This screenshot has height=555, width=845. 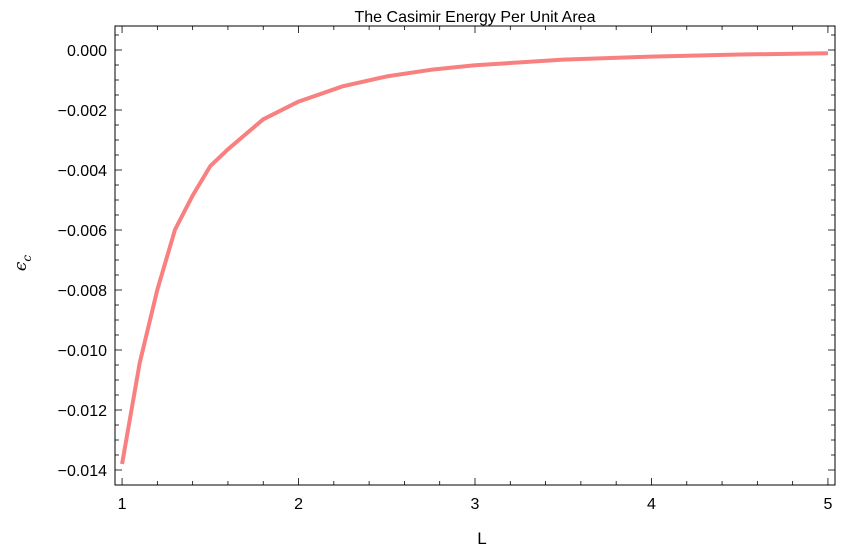 I want to click on x-tick-label: 1, so click(x=122, y=504).